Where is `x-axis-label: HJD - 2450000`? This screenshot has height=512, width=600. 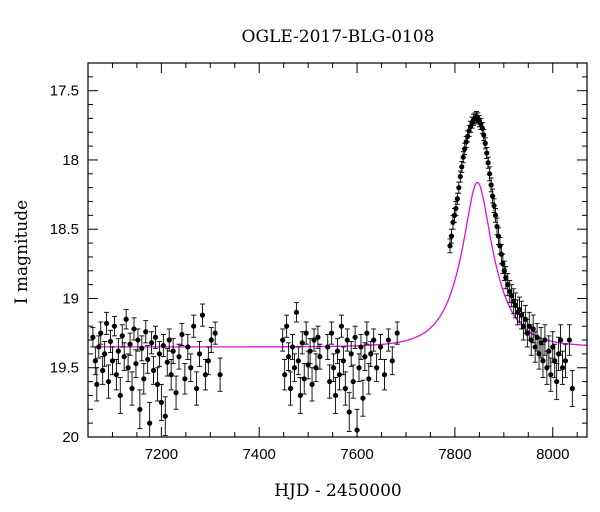
x-axis-label: HJD - 2450000 is located at coordinates (338, 491).